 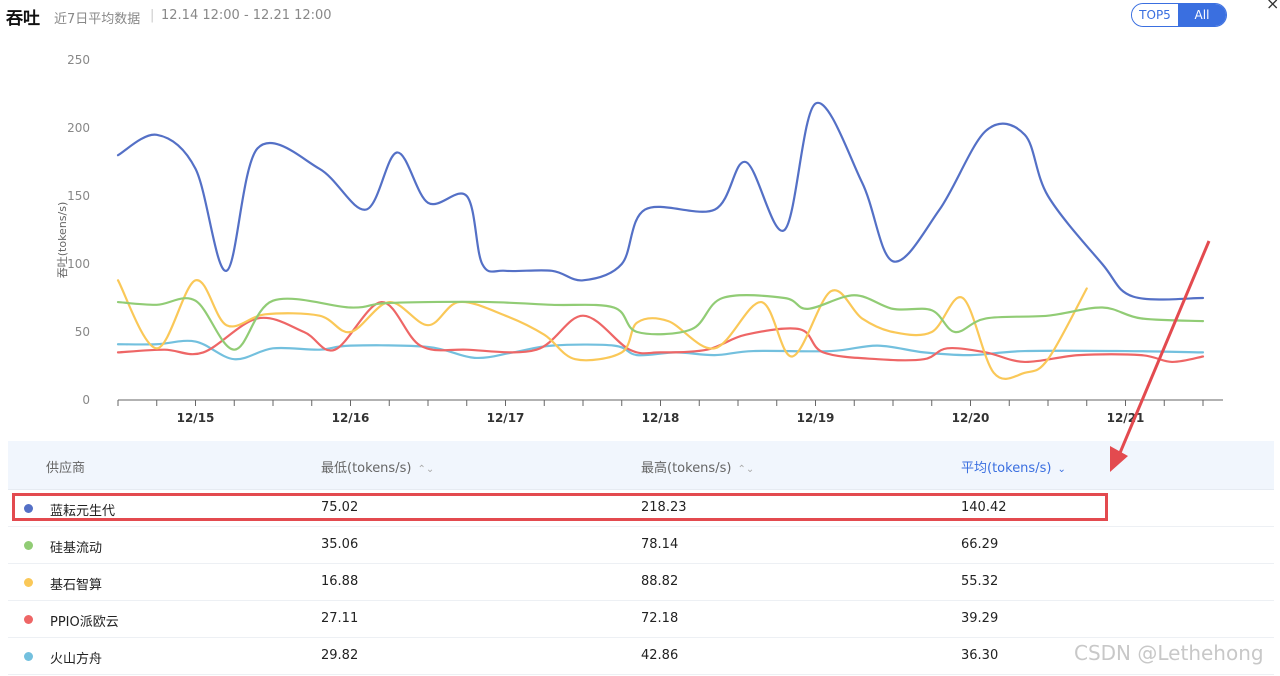 What do you see at coordinates (980, 655) in the screenshot?
I see `avg-value: 36.30` at bounding box center [980, 655].